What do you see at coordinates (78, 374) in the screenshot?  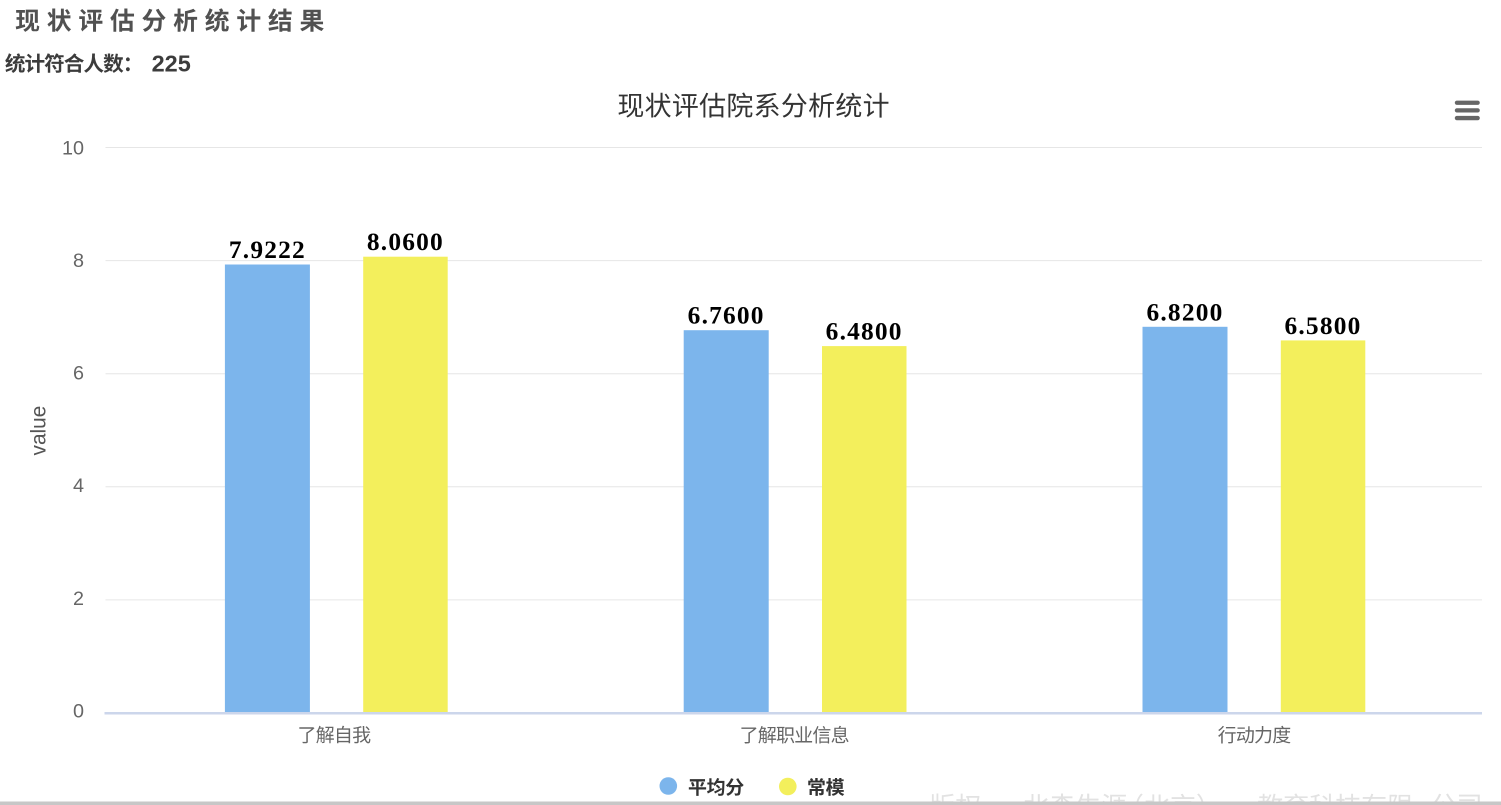 I see `svg-text: 6` at bounding box center [78, 374].